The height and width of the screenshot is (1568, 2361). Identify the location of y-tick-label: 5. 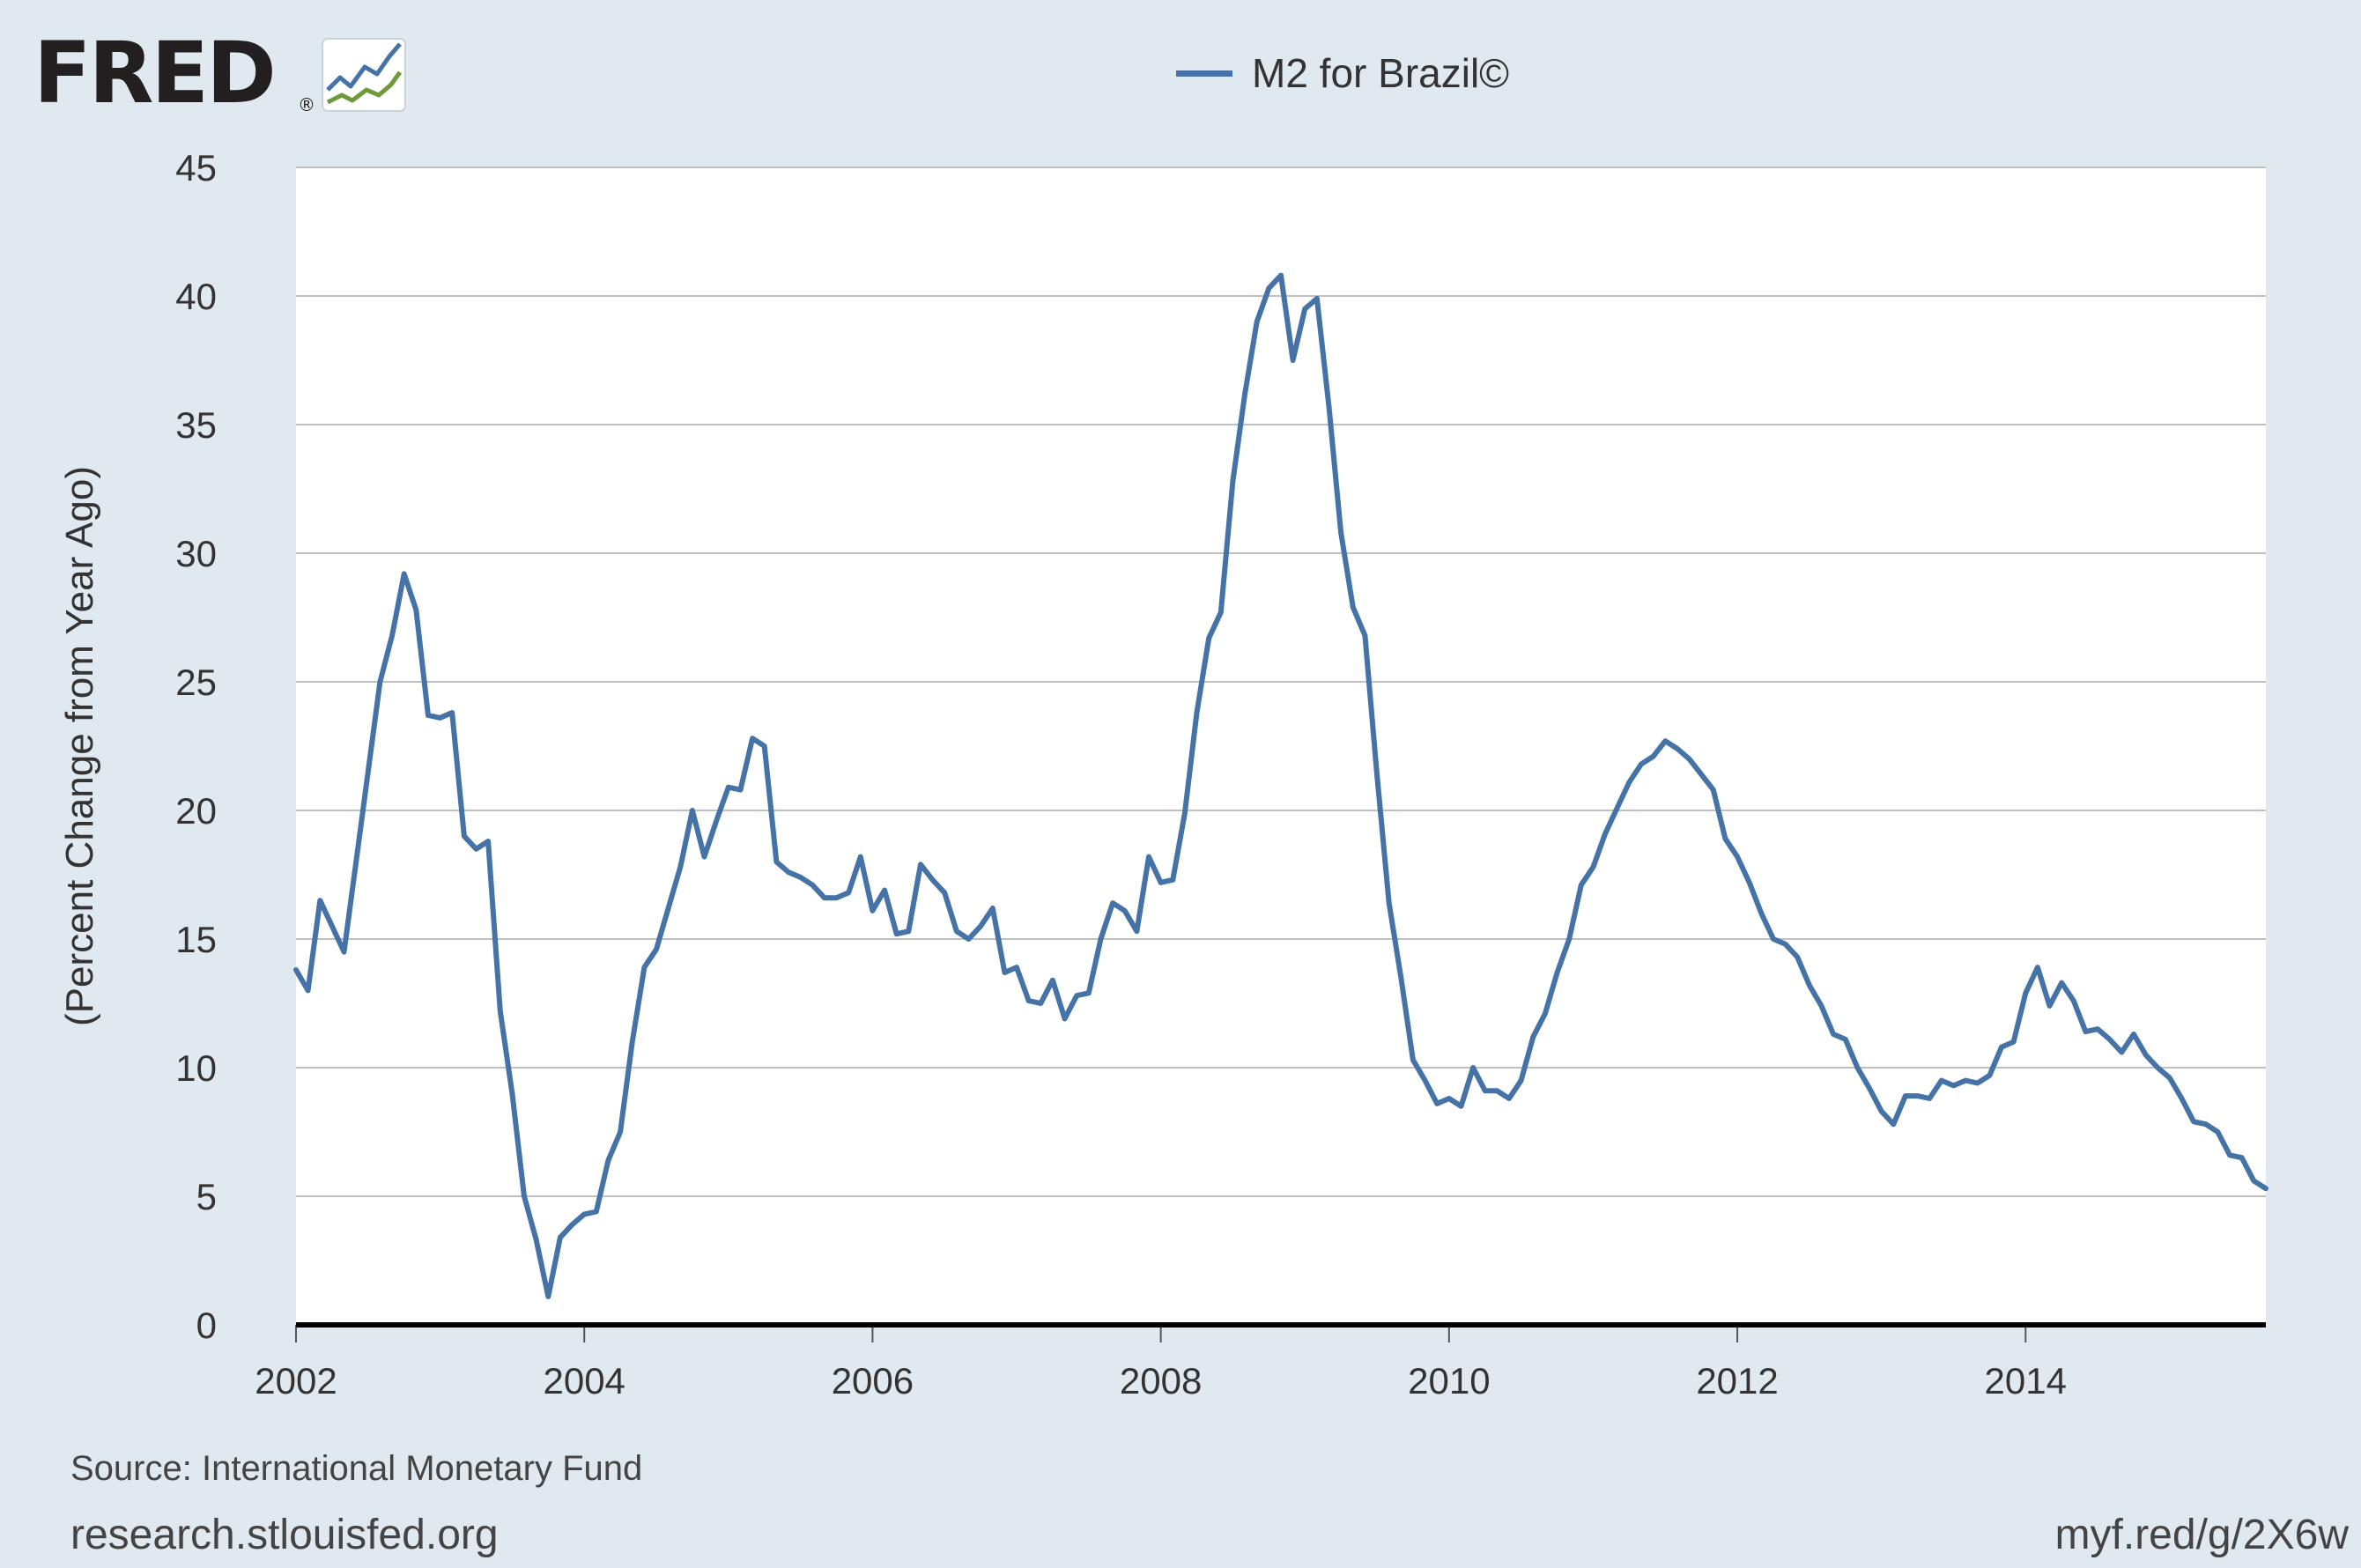
(206, 1196).